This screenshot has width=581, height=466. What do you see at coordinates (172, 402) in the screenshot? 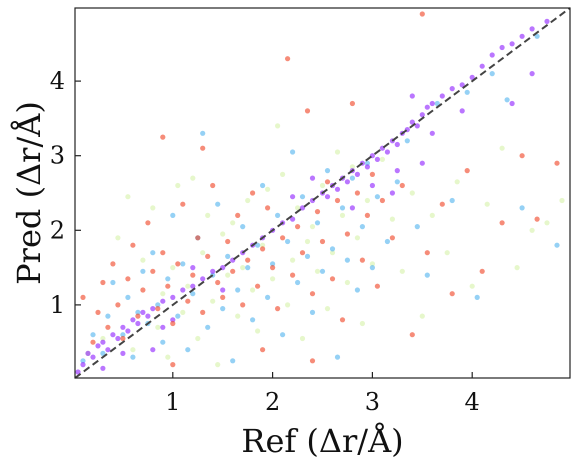
I see `x-tick-label: 1` at bounding box center [172, 402].